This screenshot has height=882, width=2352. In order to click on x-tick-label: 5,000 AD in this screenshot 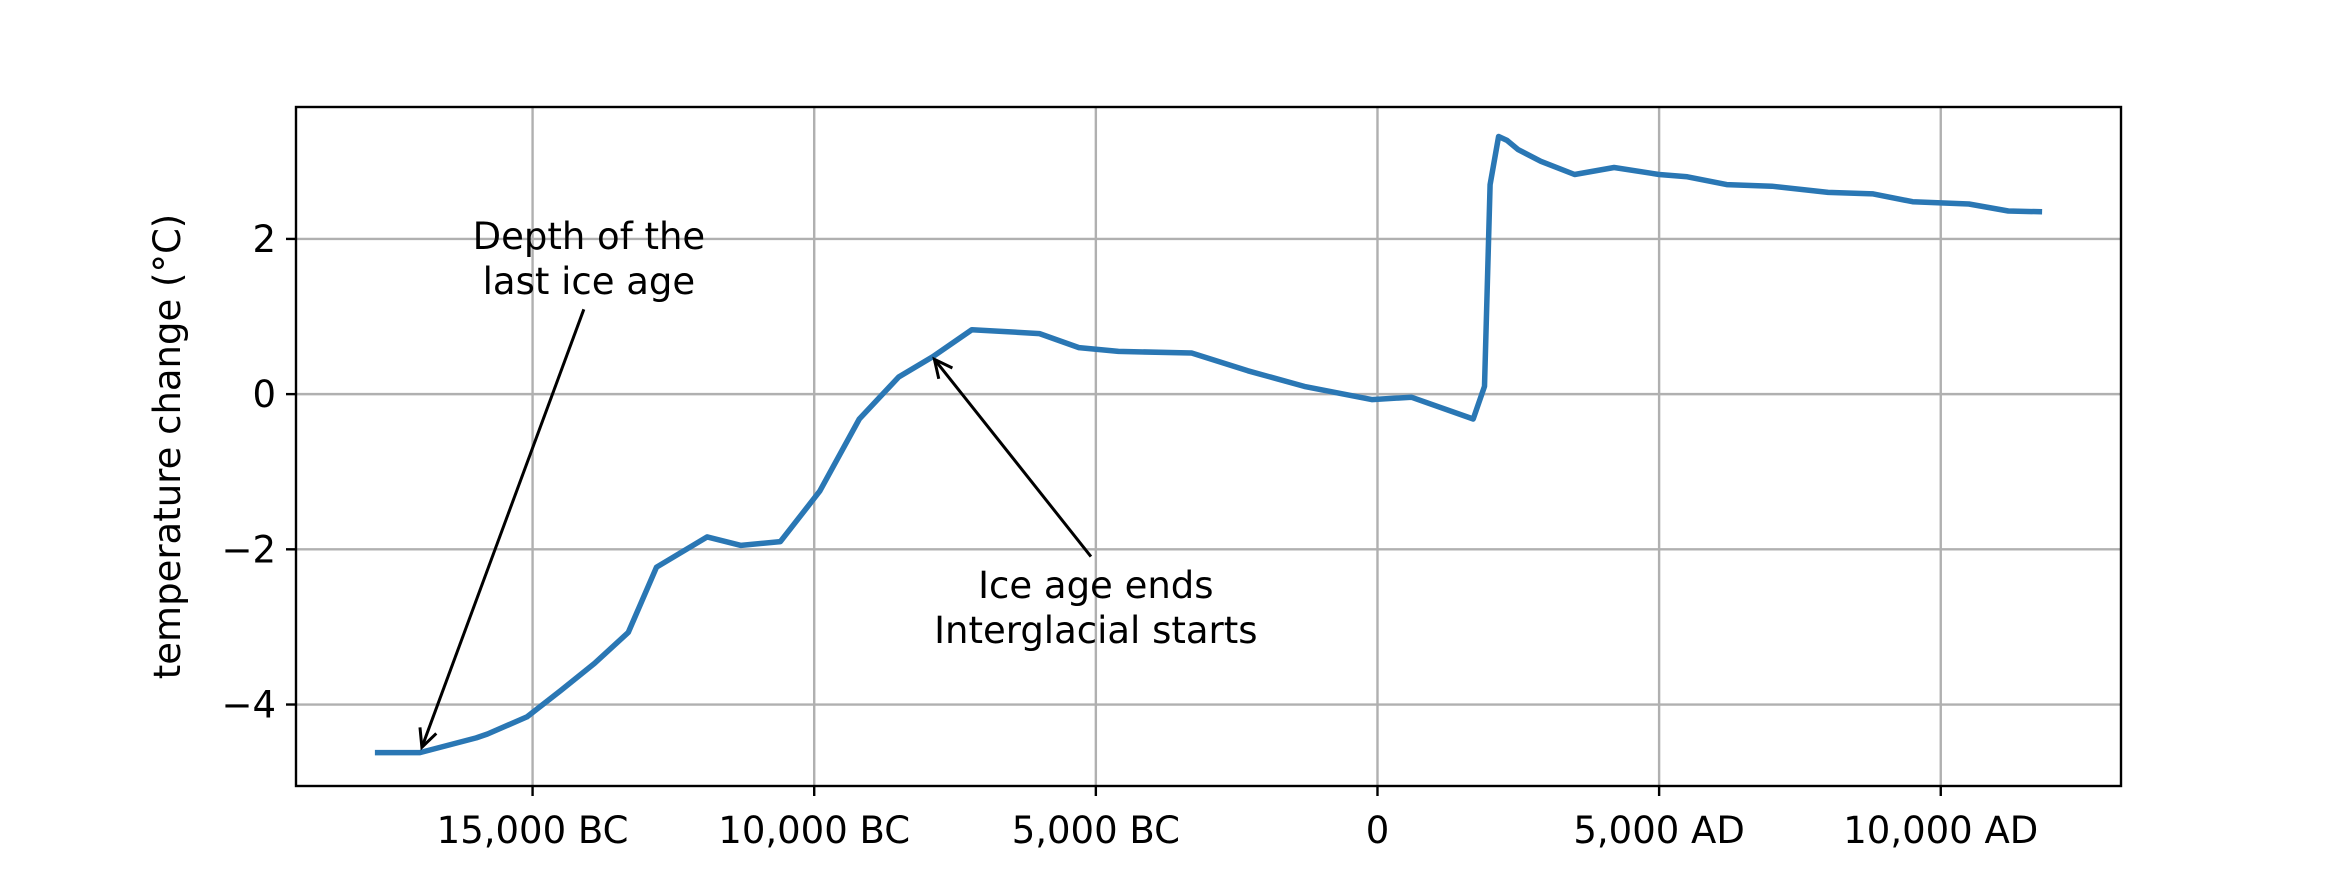, I will do `click(1659, 830)`.